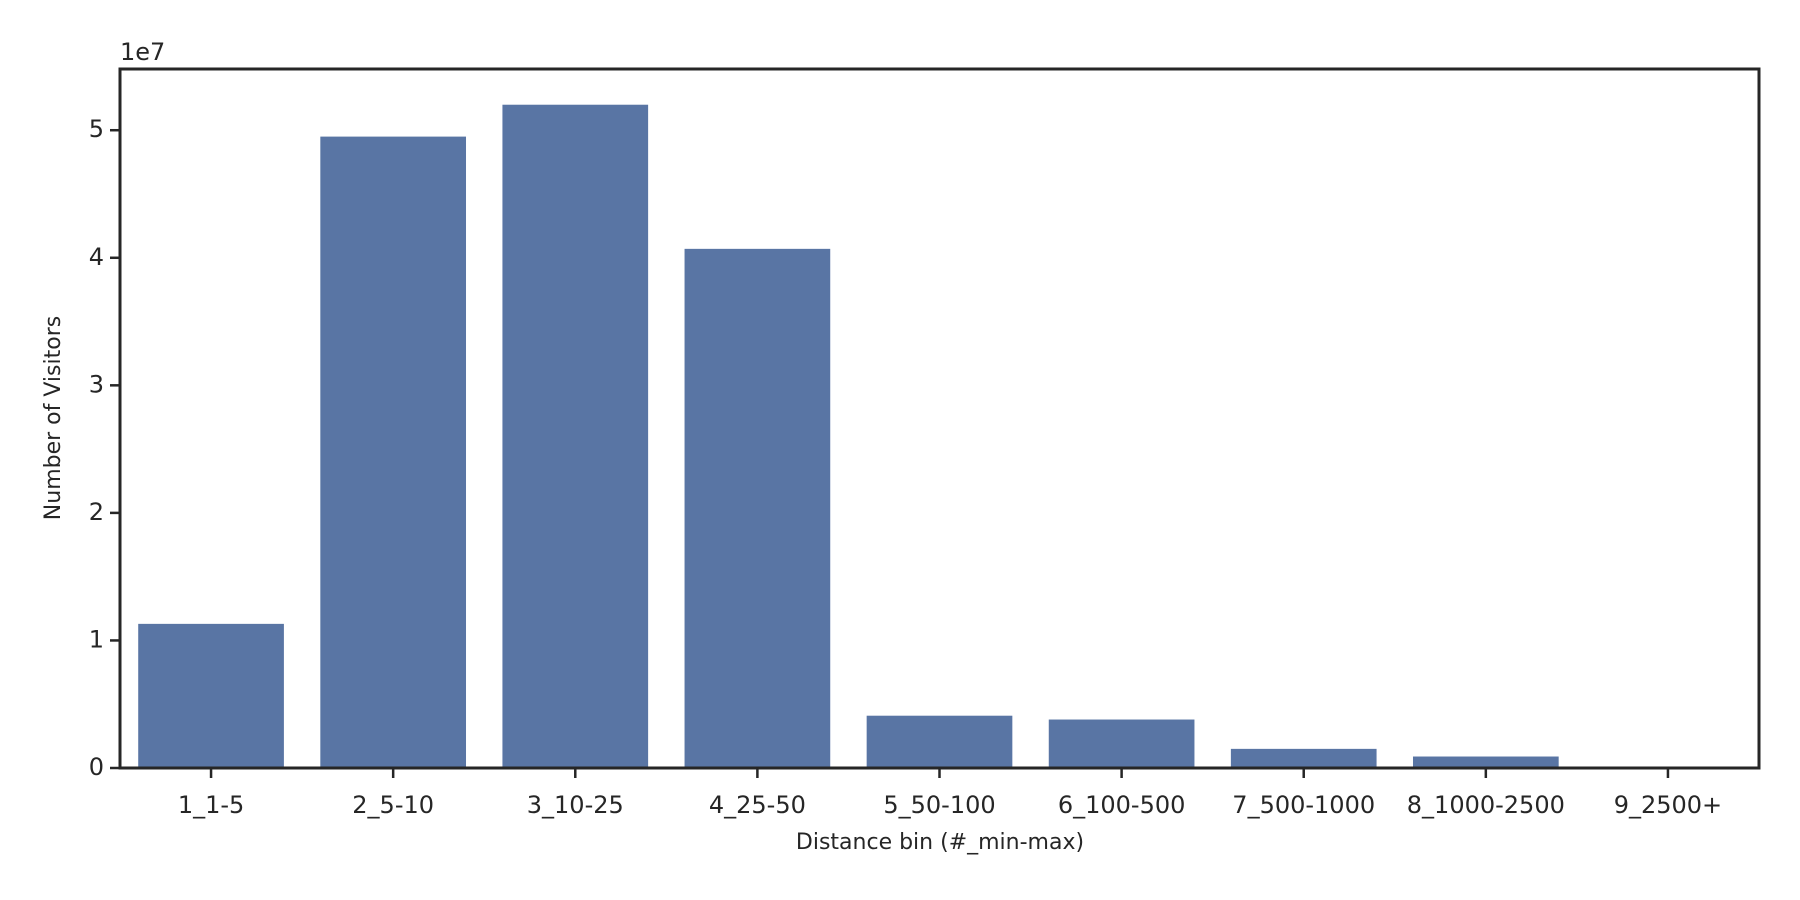  Describe the element at coordinates (142, 52) in the screenshot. I see `y-offset-label: 1e7` at that location.